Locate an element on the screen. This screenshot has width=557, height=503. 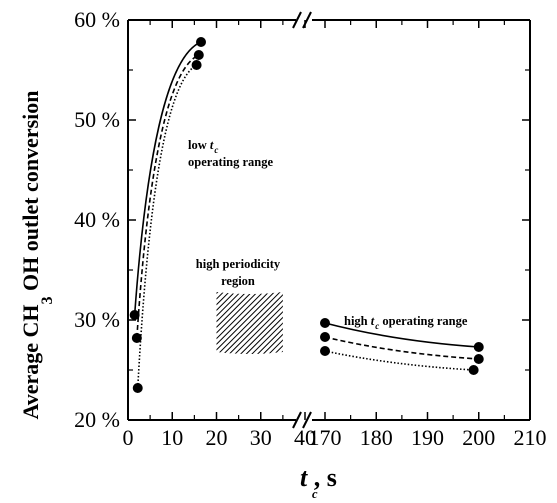
curve-low-dashed is located at coordinates (168, 196).